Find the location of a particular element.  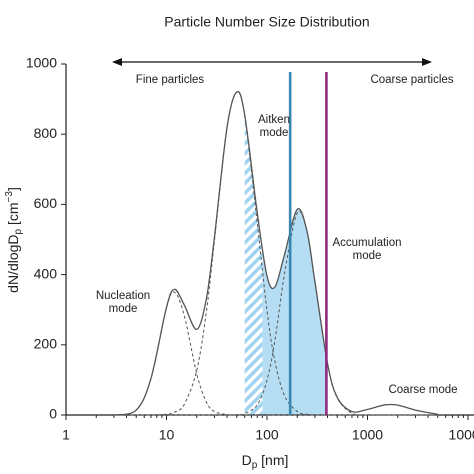

y-tick-label: 200 is located at coordinates (46, 344).